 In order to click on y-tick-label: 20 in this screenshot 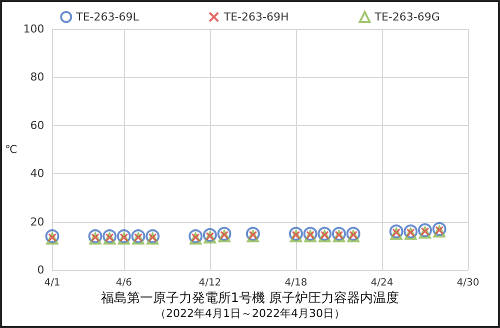, I will do `click(37, 221)`.